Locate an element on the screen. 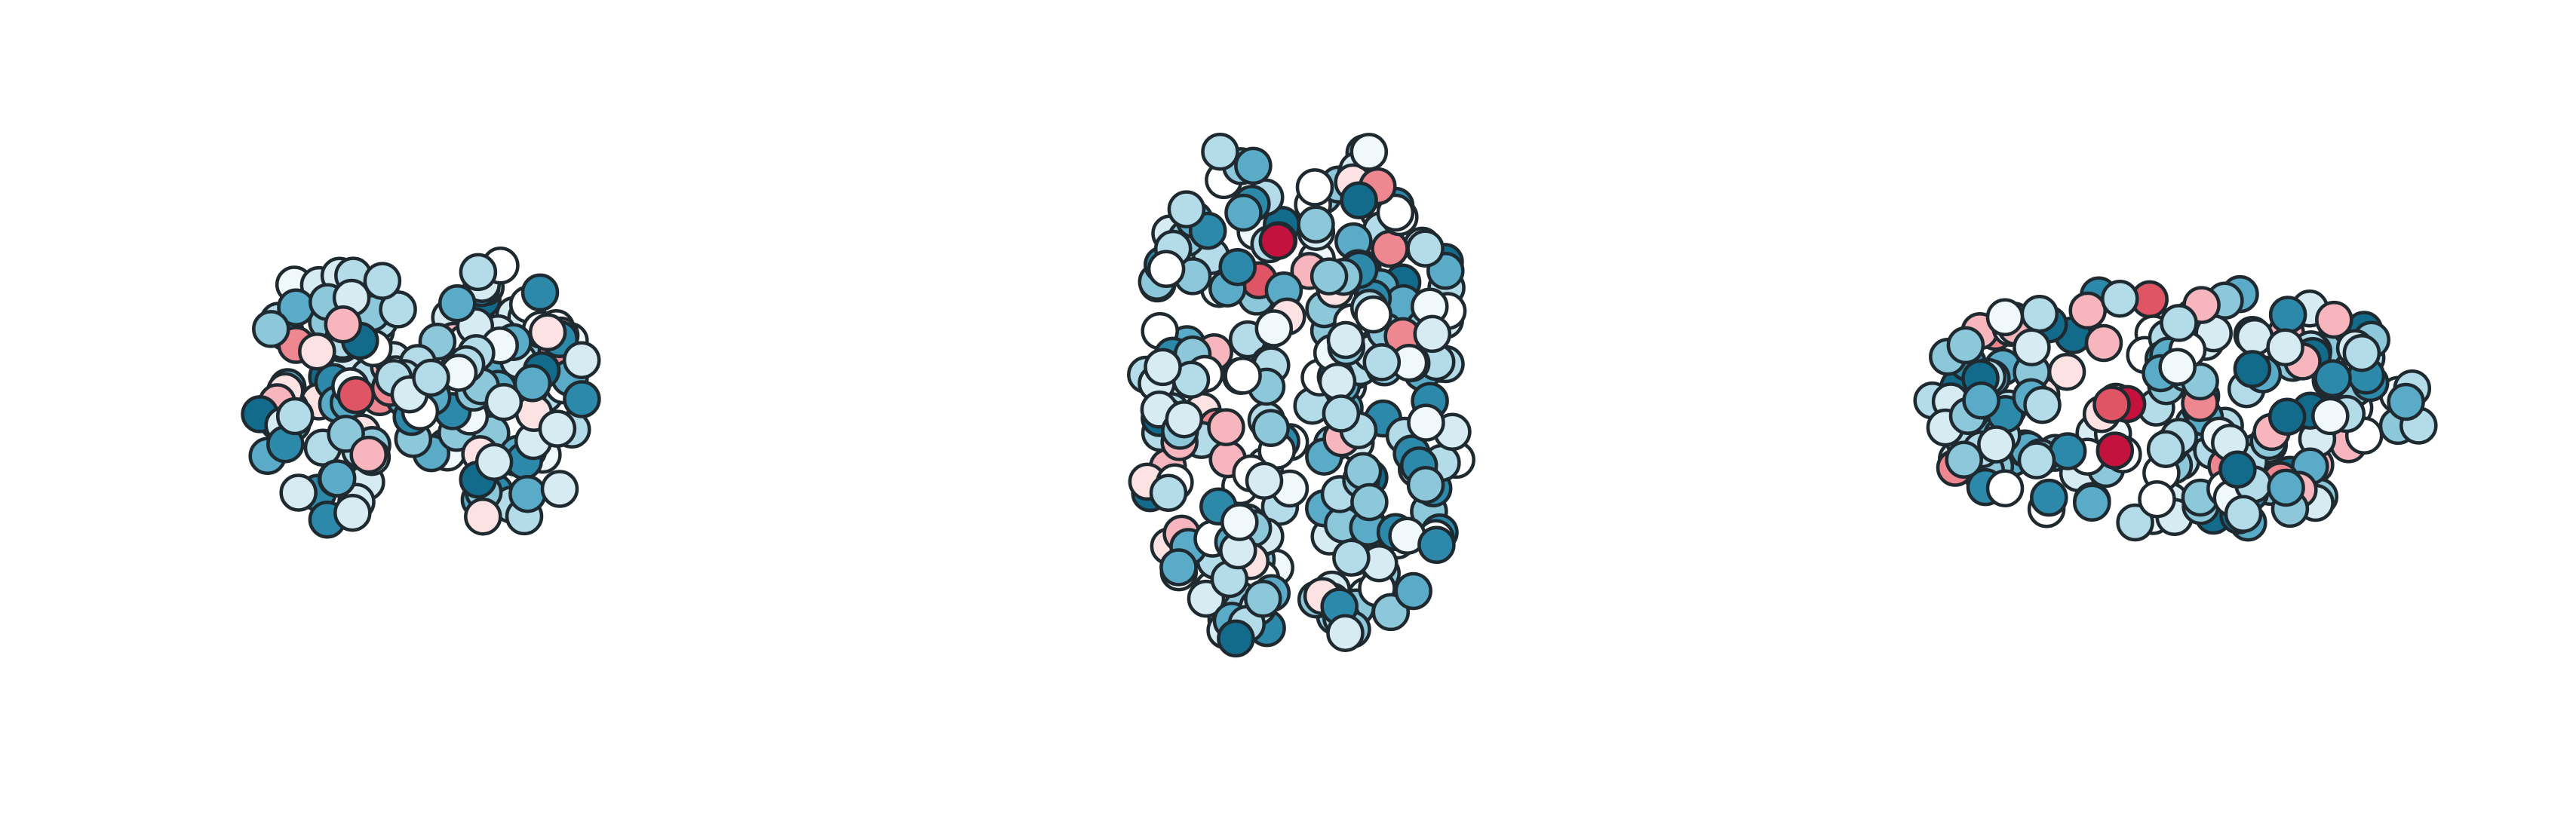 The height and width of the screenshot is (821, 2576). sagittal-view is located at coordinates (2175, 408).